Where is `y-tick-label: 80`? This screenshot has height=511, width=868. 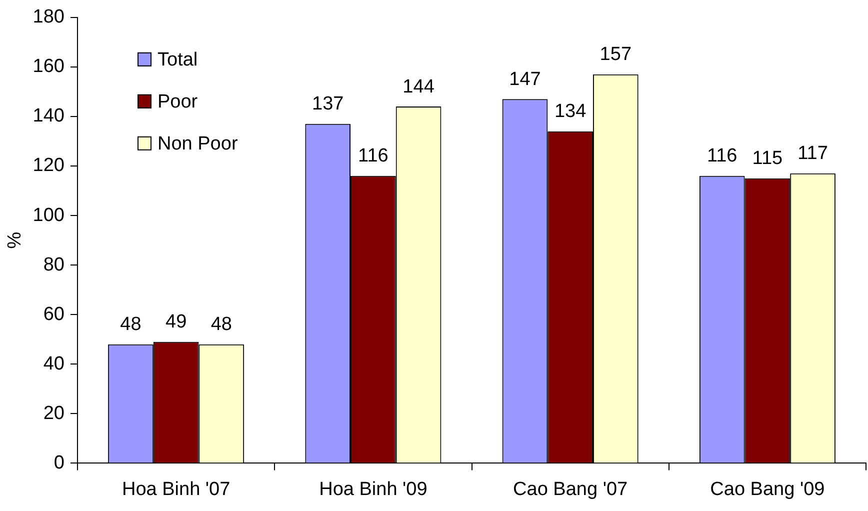 y-tick-label: 80 is located at coordinates (53, 265).